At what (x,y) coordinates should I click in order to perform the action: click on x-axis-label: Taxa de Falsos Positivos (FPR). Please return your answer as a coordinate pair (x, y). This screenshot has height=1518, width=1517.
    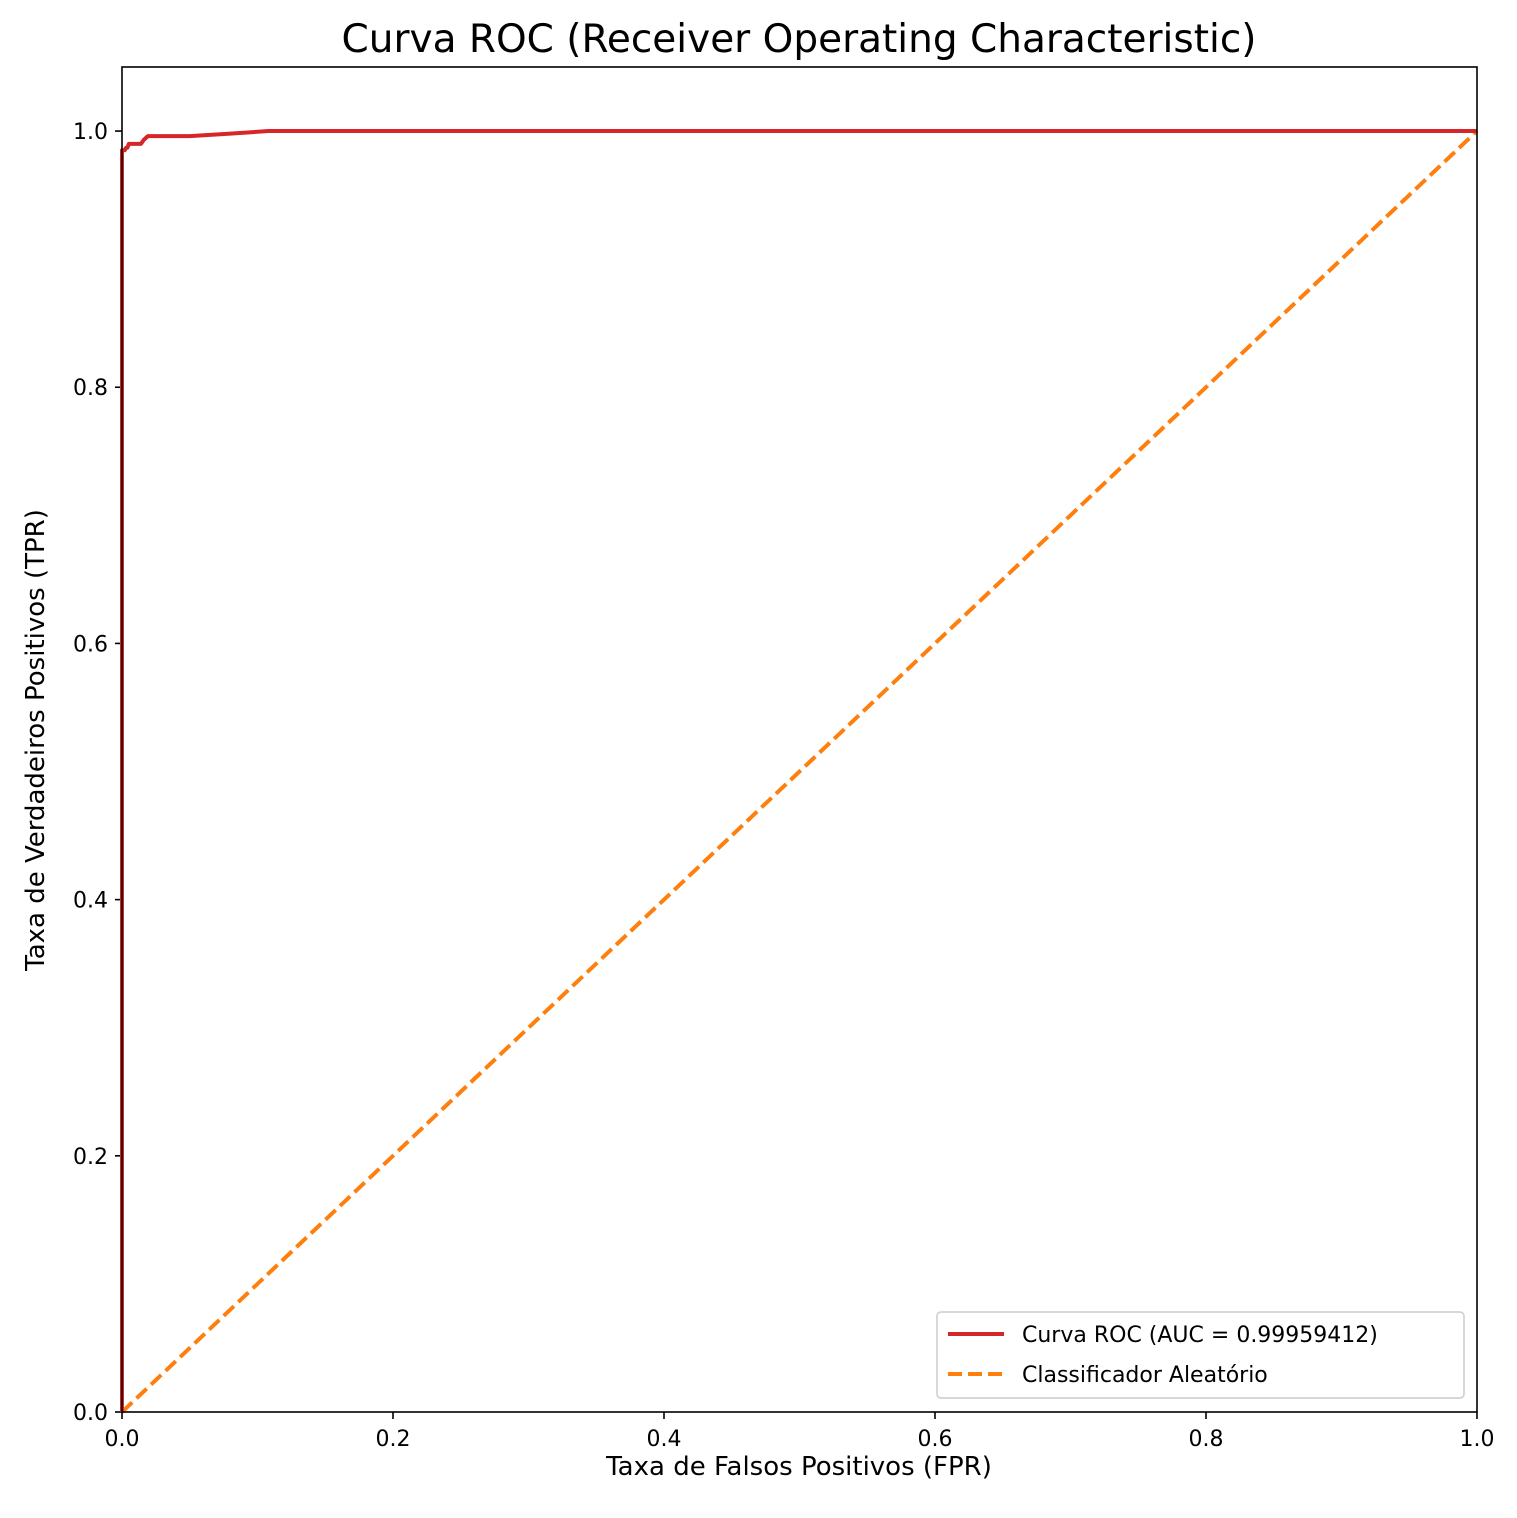
    Looking at the image, I should click on (798, 1467).